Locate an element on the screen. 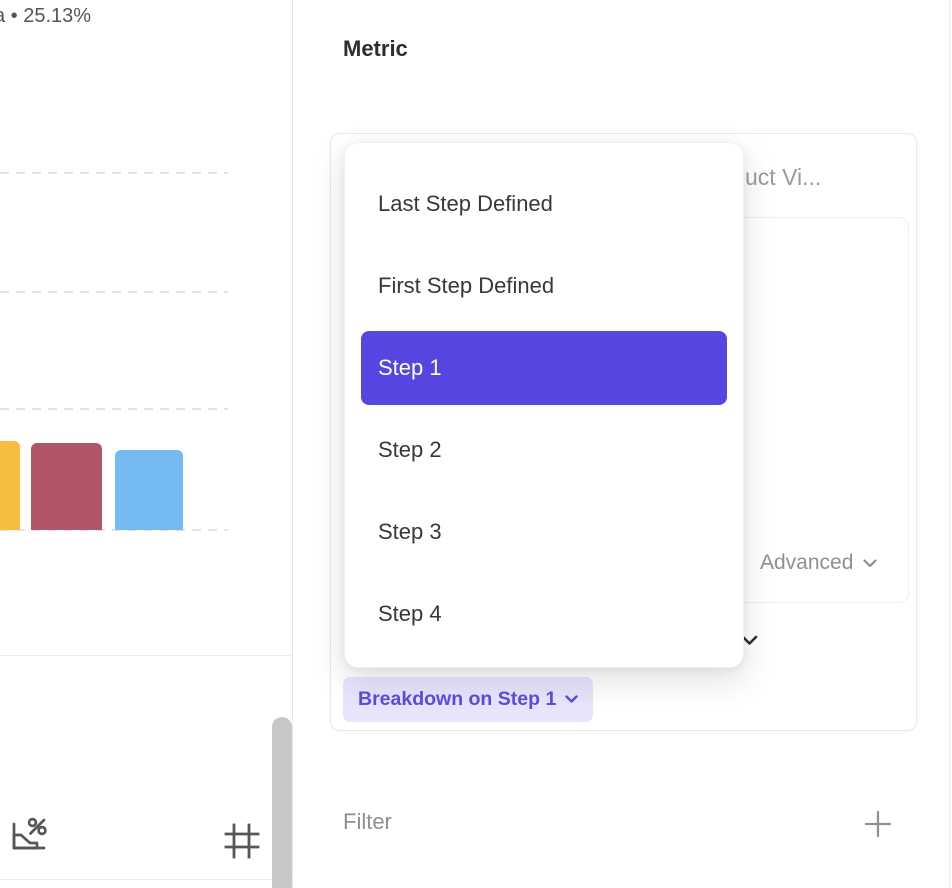 This screenshot has width=952, height=888. advanced-label: Advanced is located at coordinates (807, 562).